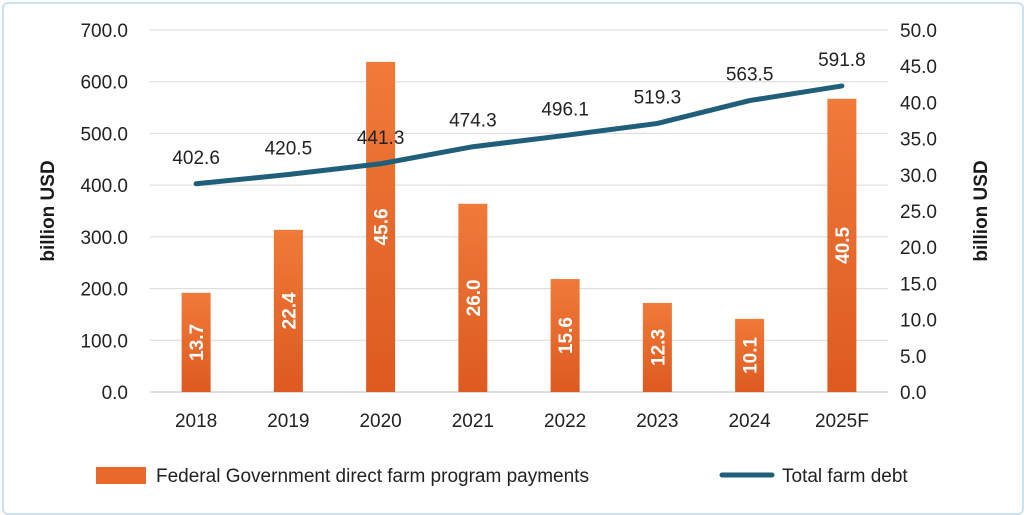 The image size is (1024, 515). Describe the element at coordinates (918, 103) in the screenshot. I see `right-tick-label: 40.0` at that location.